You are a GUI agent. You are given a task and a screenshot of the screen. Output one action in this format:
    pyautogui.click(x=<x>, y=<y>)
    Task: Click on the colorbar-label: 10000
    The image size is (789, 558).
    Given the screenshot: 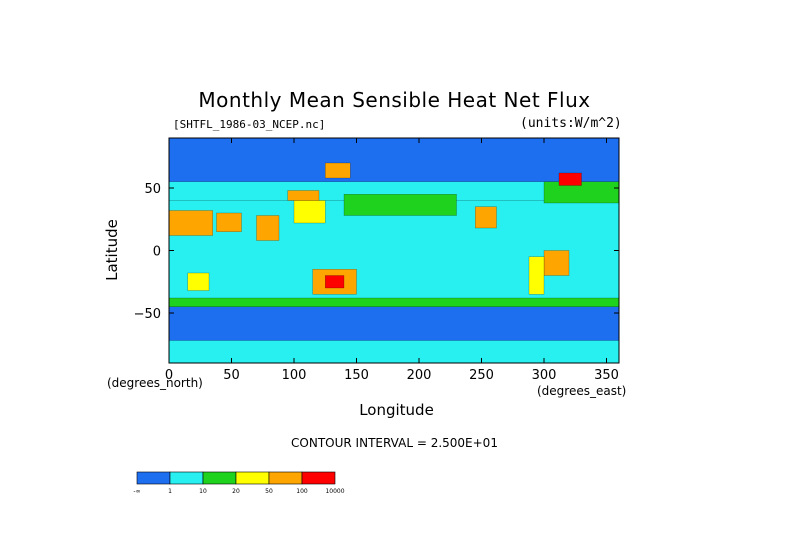 What is the action you would take?
    pyautogui.click(x=334, y=491)
    